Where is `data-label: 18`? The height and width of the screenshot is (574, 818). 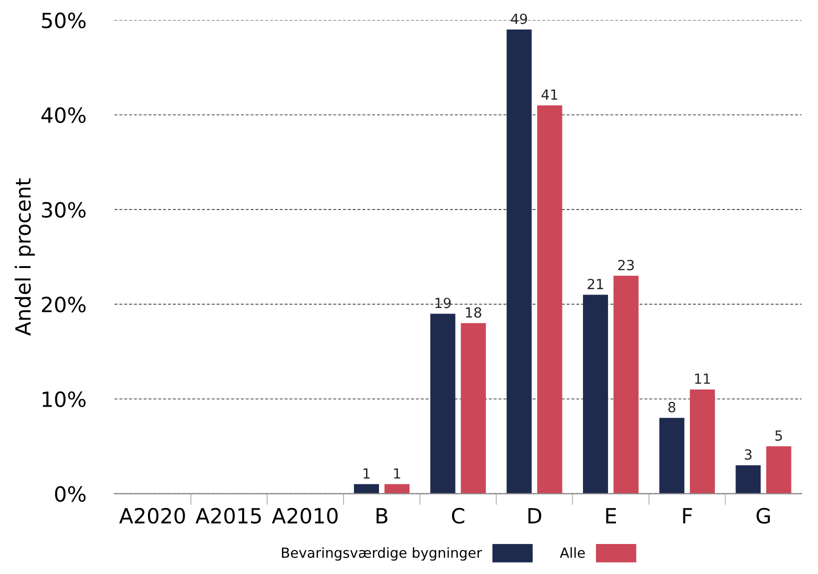 data-label: 18 is located at coordinates (474, 312).